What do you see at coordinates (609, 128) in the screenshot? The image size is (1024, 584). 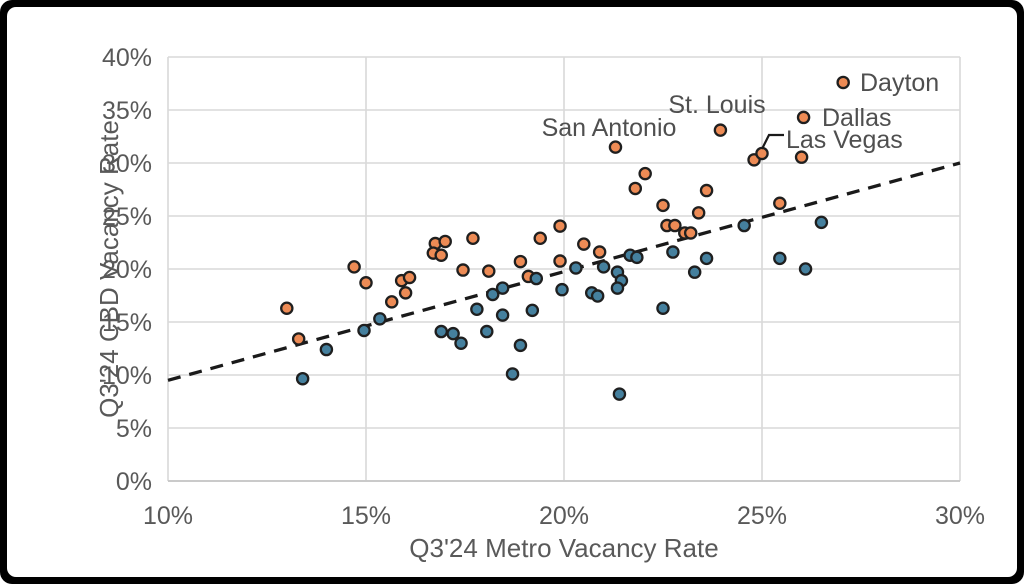 I see `annotation-label: San Antonio` at bounding box center [609, 128].